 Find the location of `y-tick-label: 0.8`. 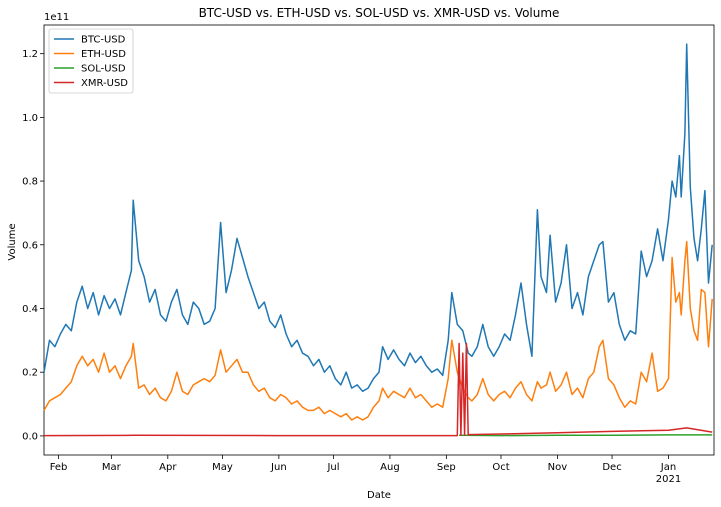

y-tick-label: 0.8 is located at coordinates (30, 182).